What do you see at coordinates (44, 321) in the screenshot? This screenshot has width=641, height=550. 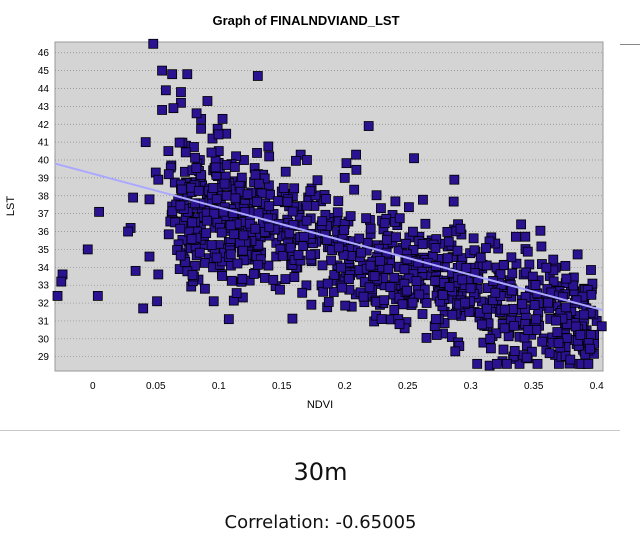 I see `y-tick-label: 31` at bounding box center [44, 321].